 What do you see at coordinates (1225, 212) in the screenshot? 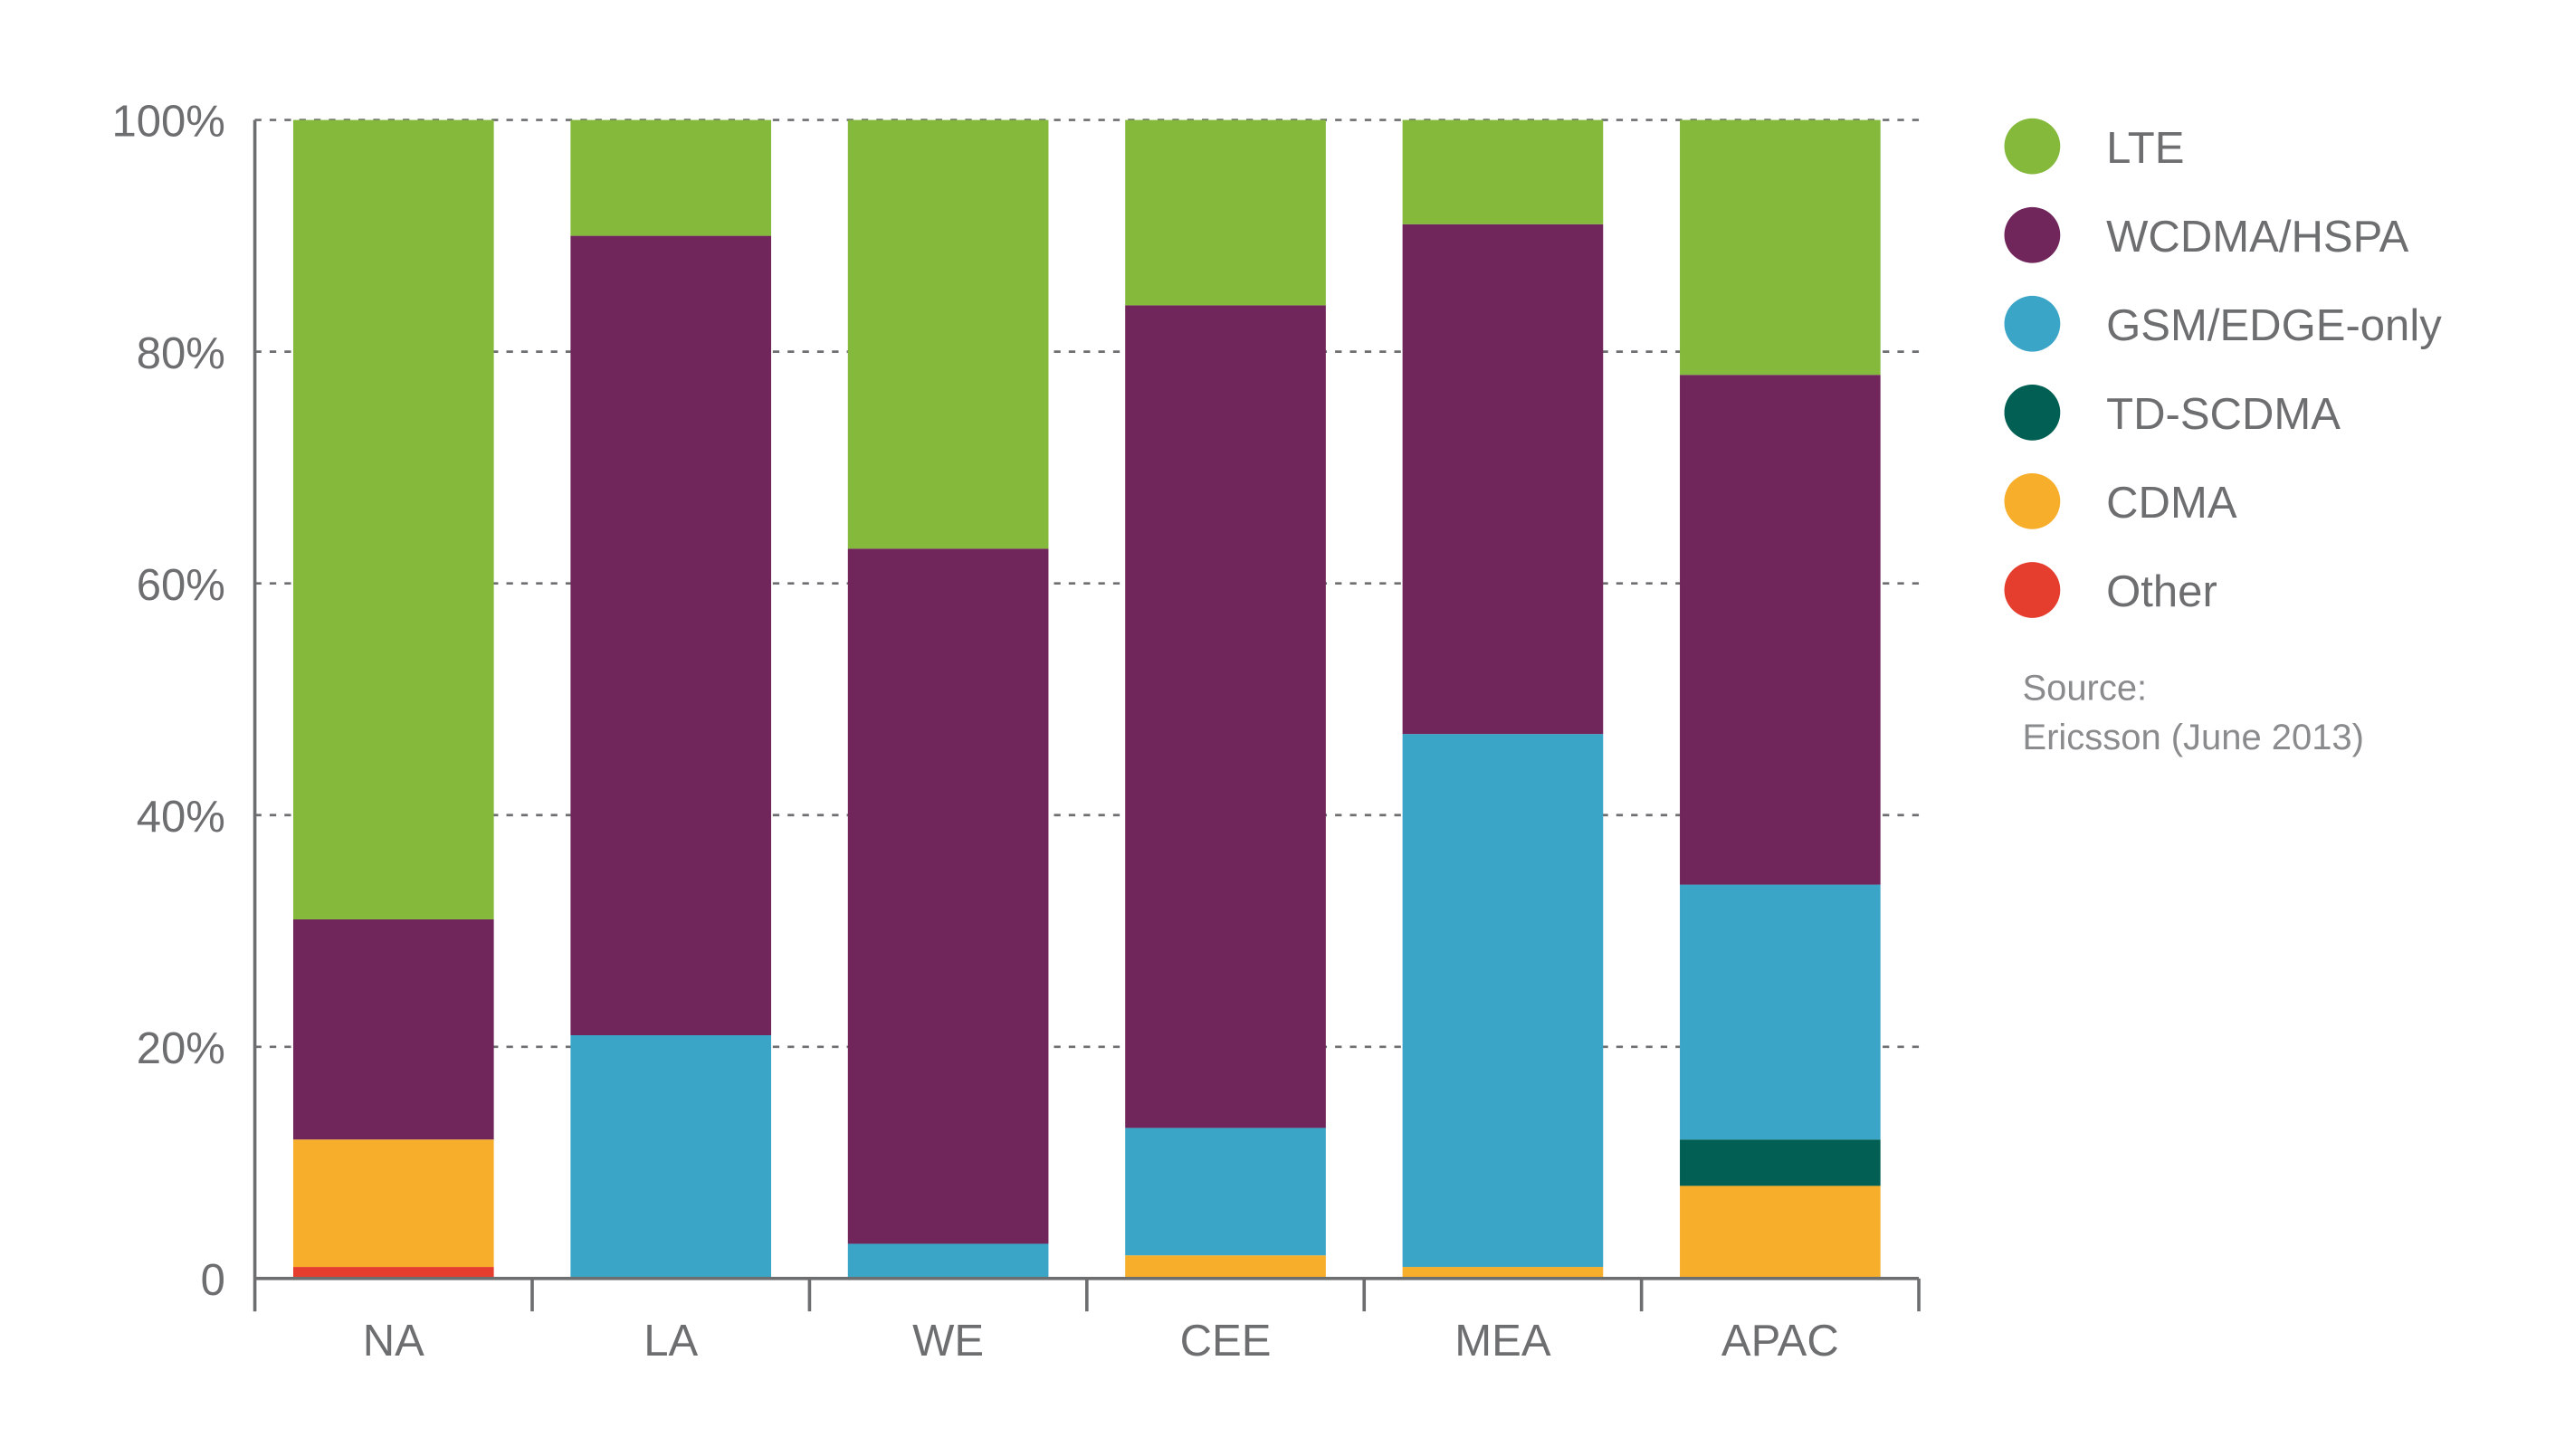
I see `bar-segment-cee-lte` at bounding box center [1225, 212].